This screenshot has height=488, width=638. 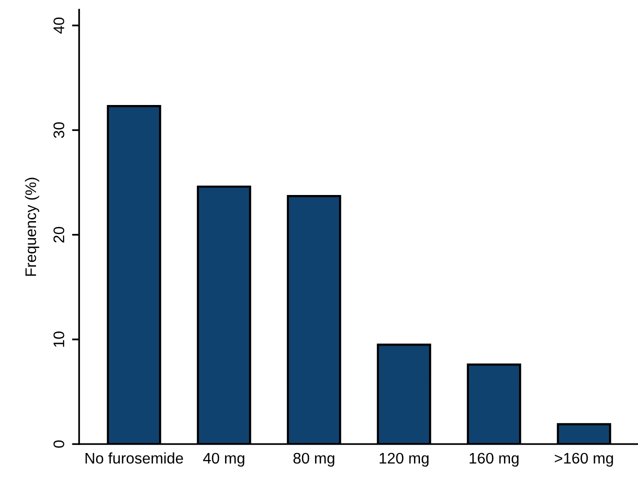 What do you see at coordinates (313, 459) in the screenshot?
I see `x-tick-label: 80 mg` at bounding box center [313, 459].